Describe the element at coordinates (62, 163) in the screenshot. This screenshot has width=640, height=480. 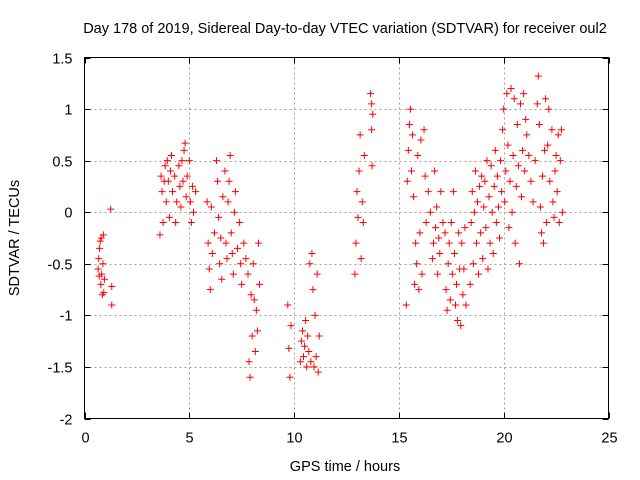
I see `y-tick-label: 0.5` at that location.